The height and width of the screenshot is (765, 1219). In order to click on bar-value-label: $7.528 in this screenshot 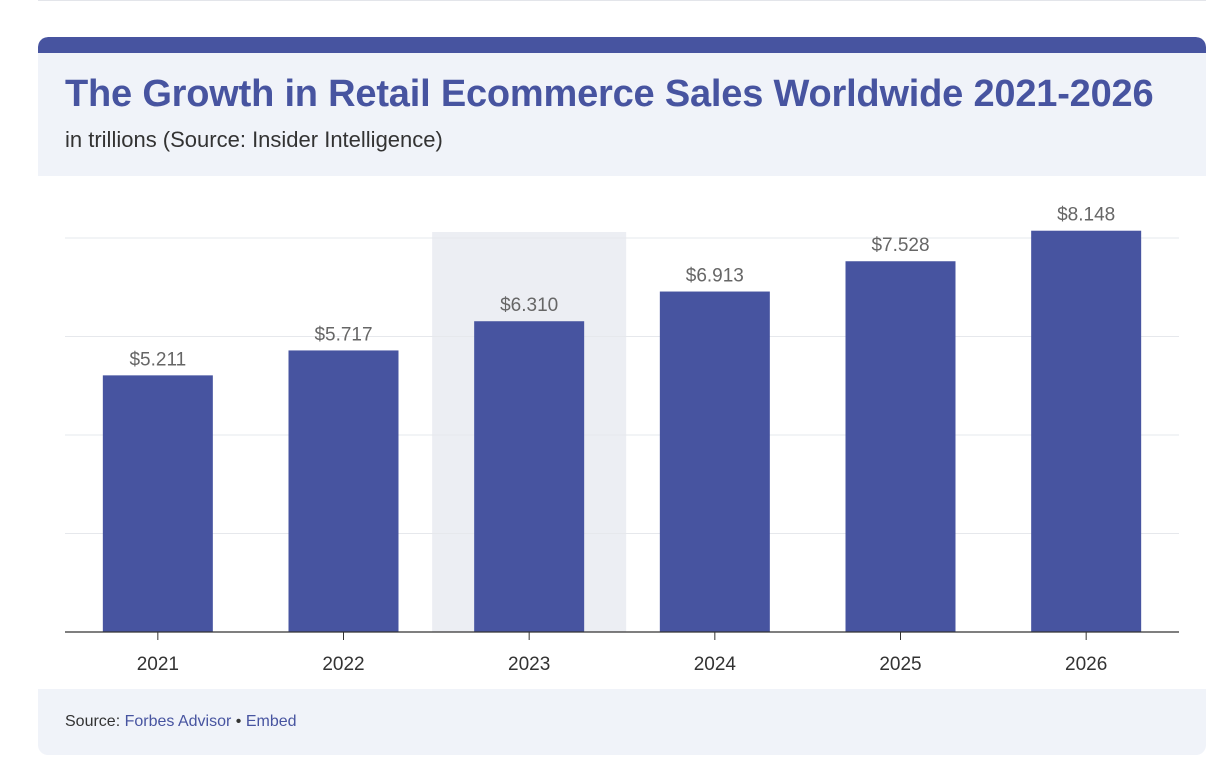, I will do `click(900, 245)`.